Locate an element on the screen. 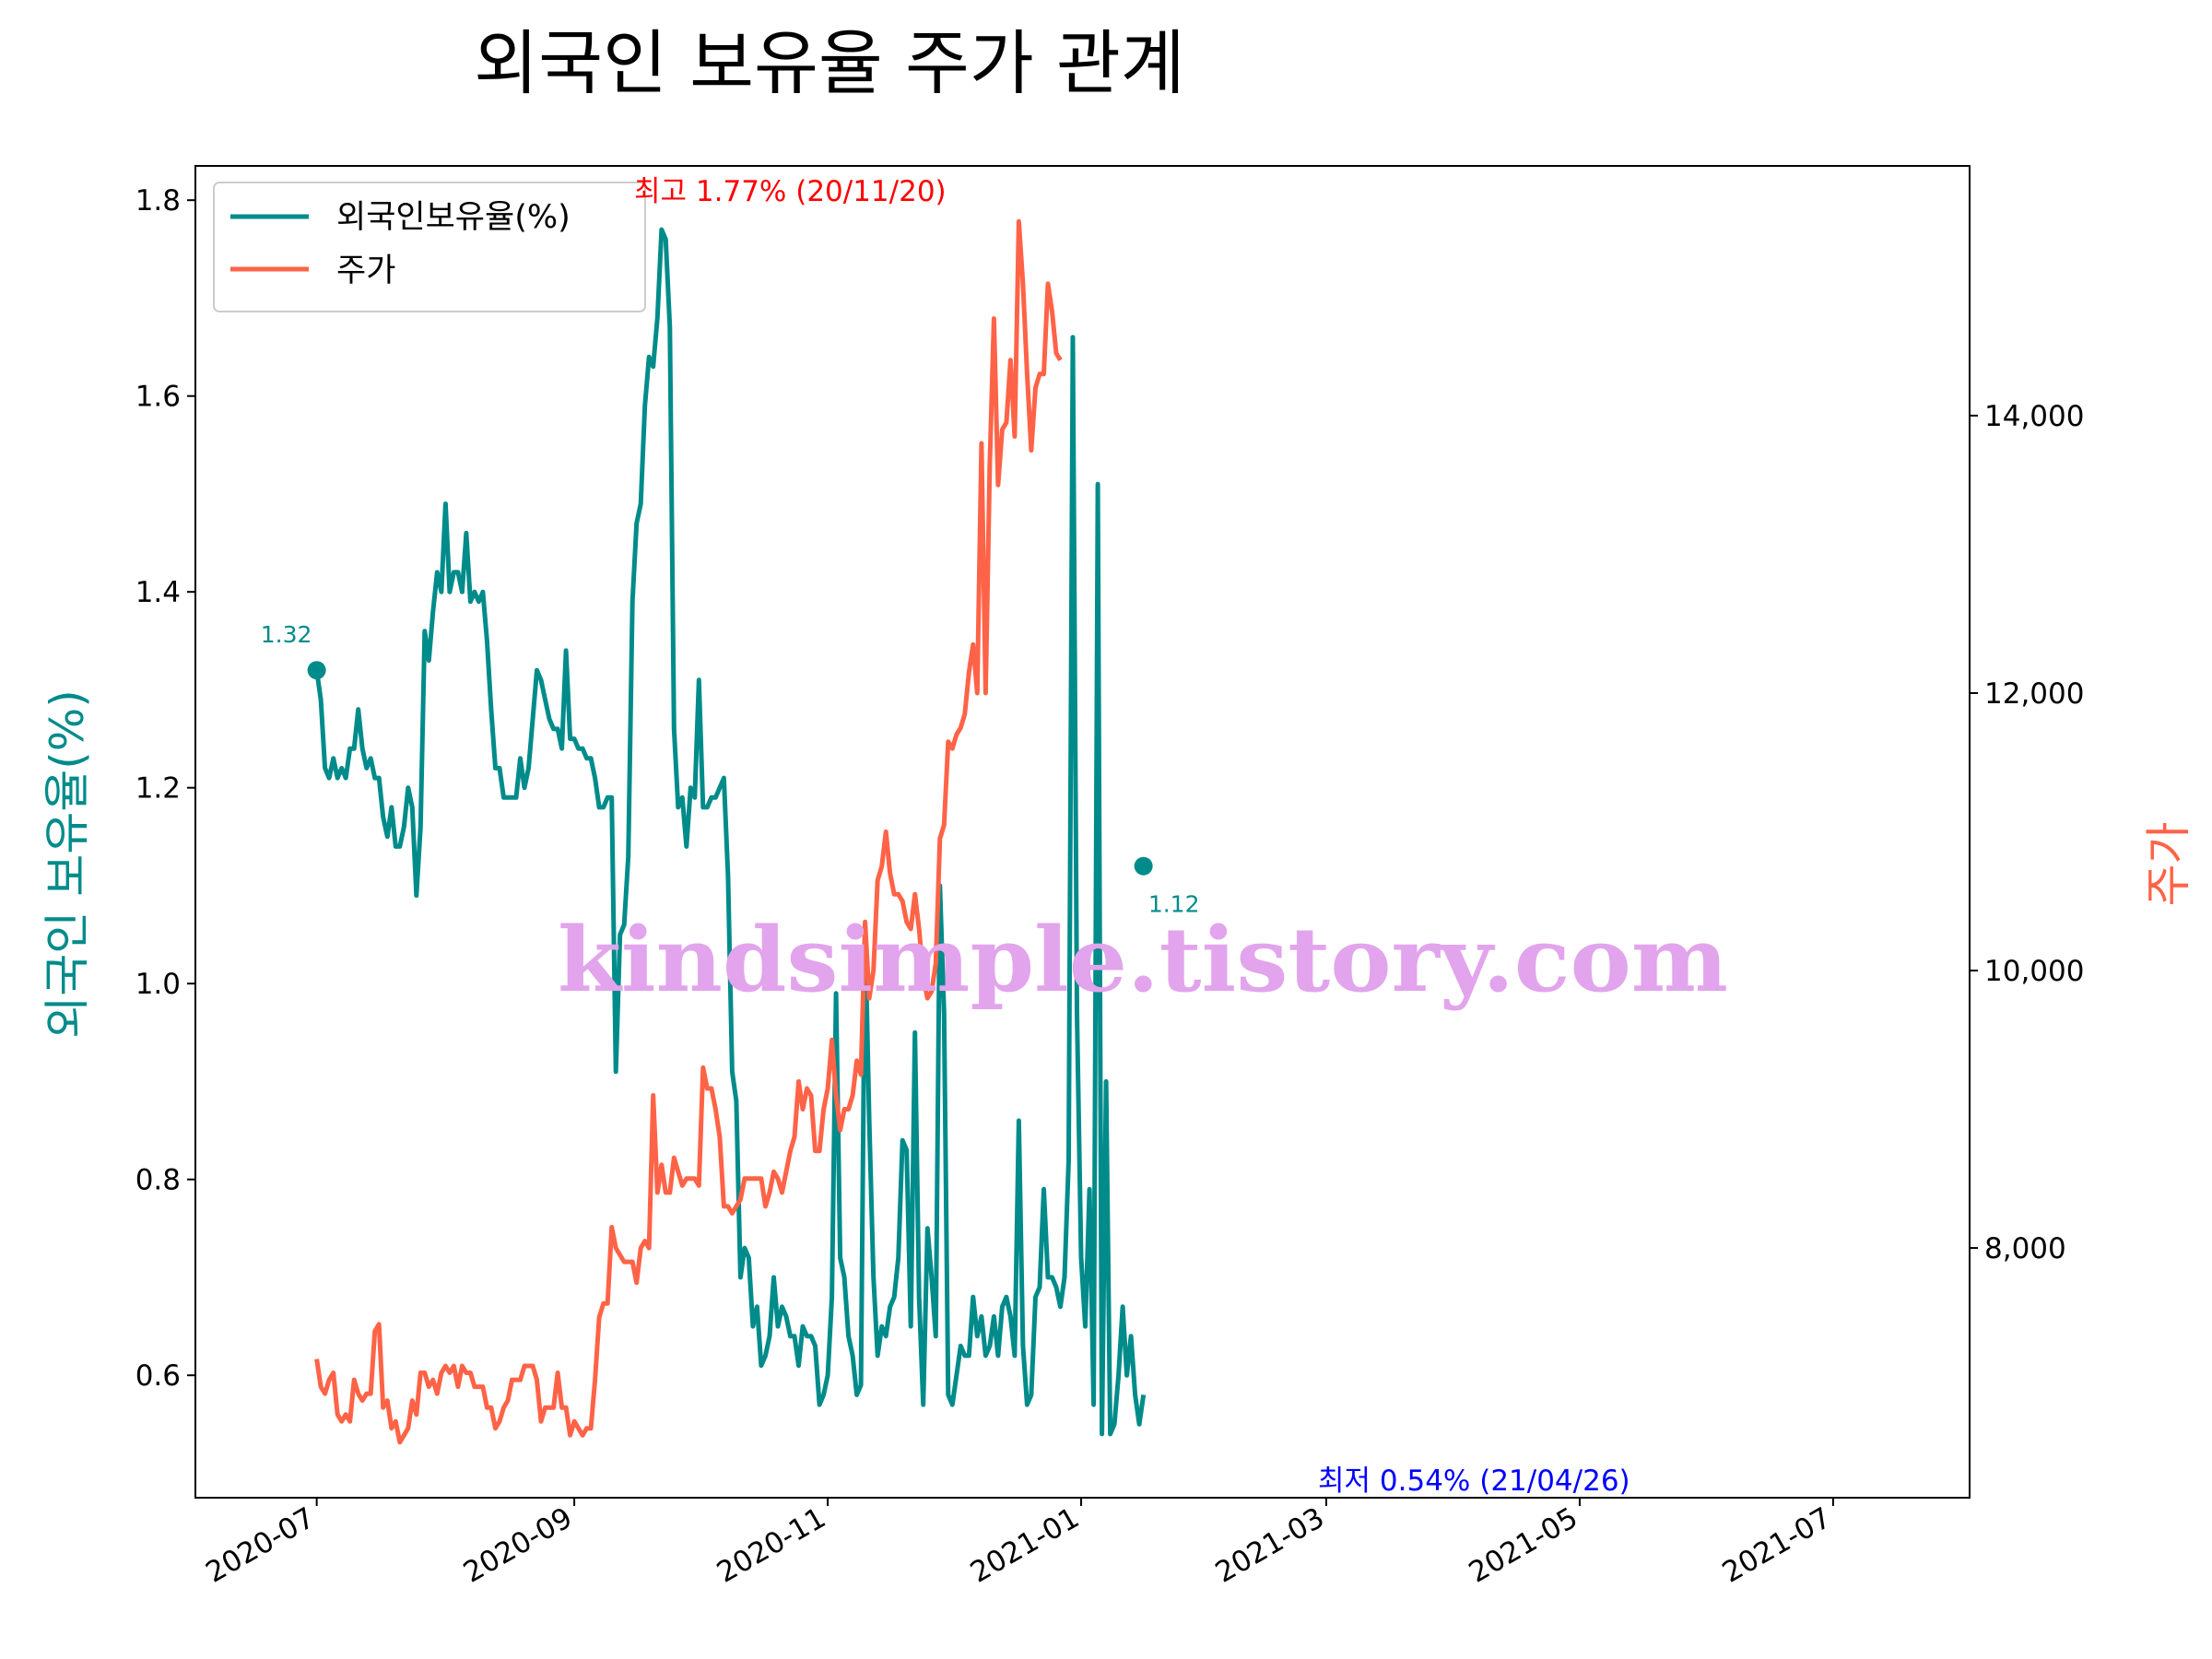  y-right-tick-label: 12,000 is located at coordinates (2034, 694).